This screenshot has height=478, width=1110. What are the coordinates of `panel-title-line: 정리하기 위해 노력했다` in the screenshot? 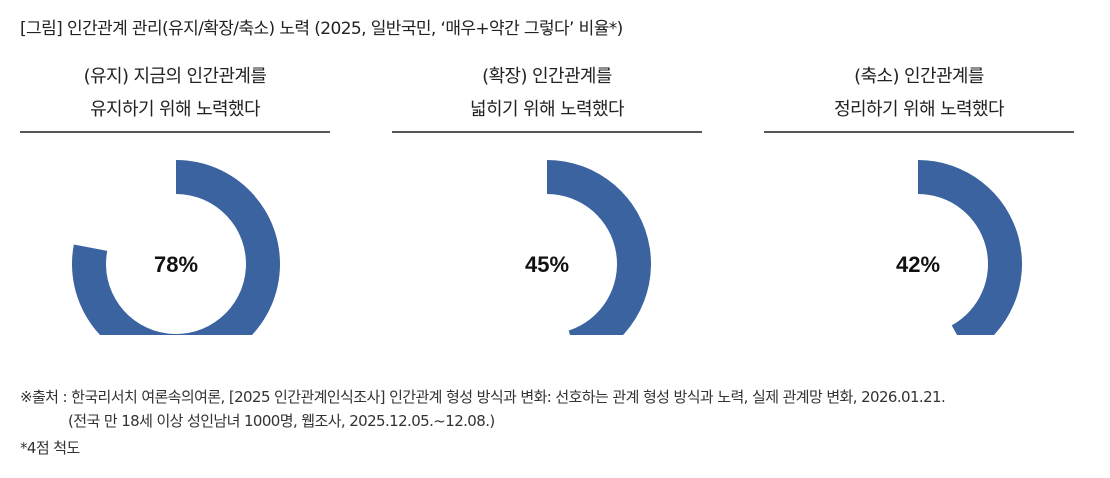 It's located at (919, 109).